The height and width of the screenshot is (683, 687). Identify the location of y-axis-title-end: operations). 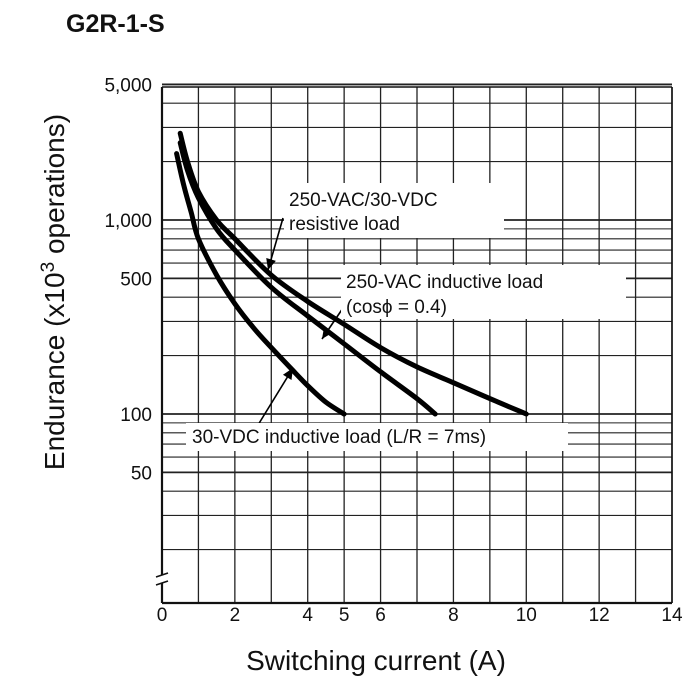
(54, 188).